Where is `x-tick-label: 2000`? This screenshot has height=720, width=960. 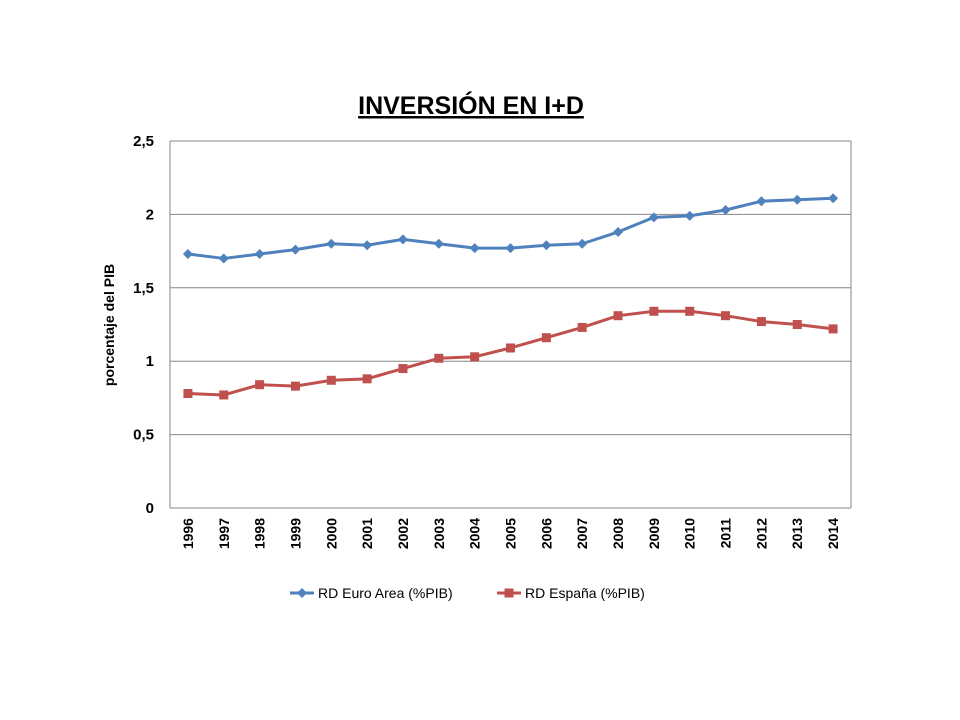
x-tick-label: 2000 is located at coordinates (331, 533).